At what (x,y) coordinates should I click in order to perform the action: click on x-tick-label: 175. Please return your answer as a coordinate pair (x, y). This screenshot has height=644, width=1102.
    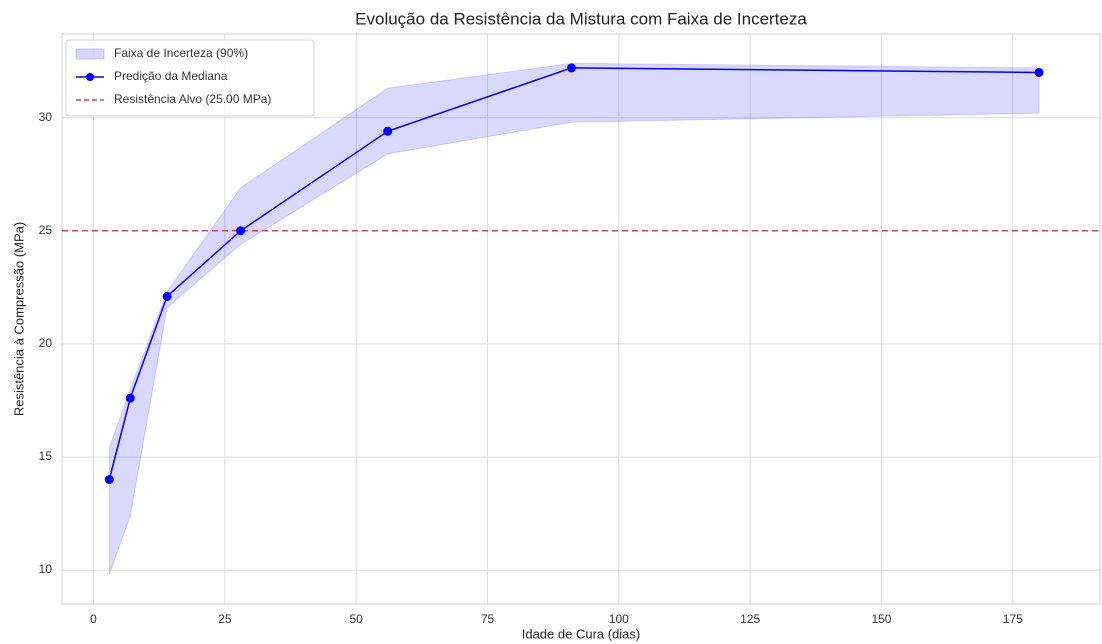
    Looking at the image, I should click on (1013, 619).